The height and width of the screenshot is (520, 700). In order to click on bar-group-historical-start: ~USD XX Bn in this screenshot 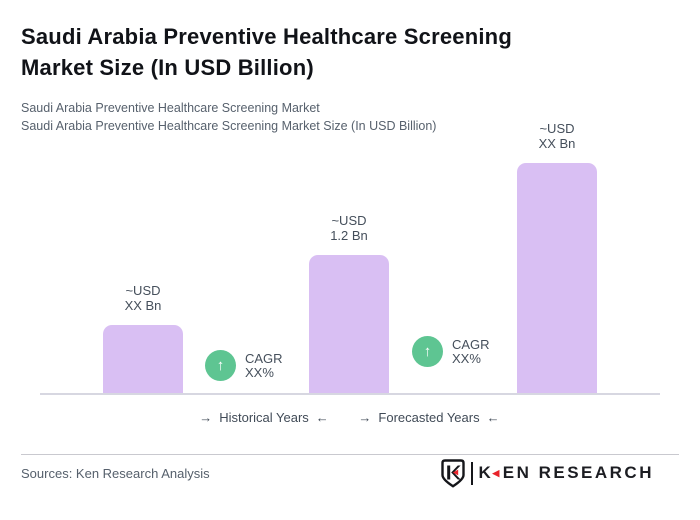, I will do `click(143, 338)`.